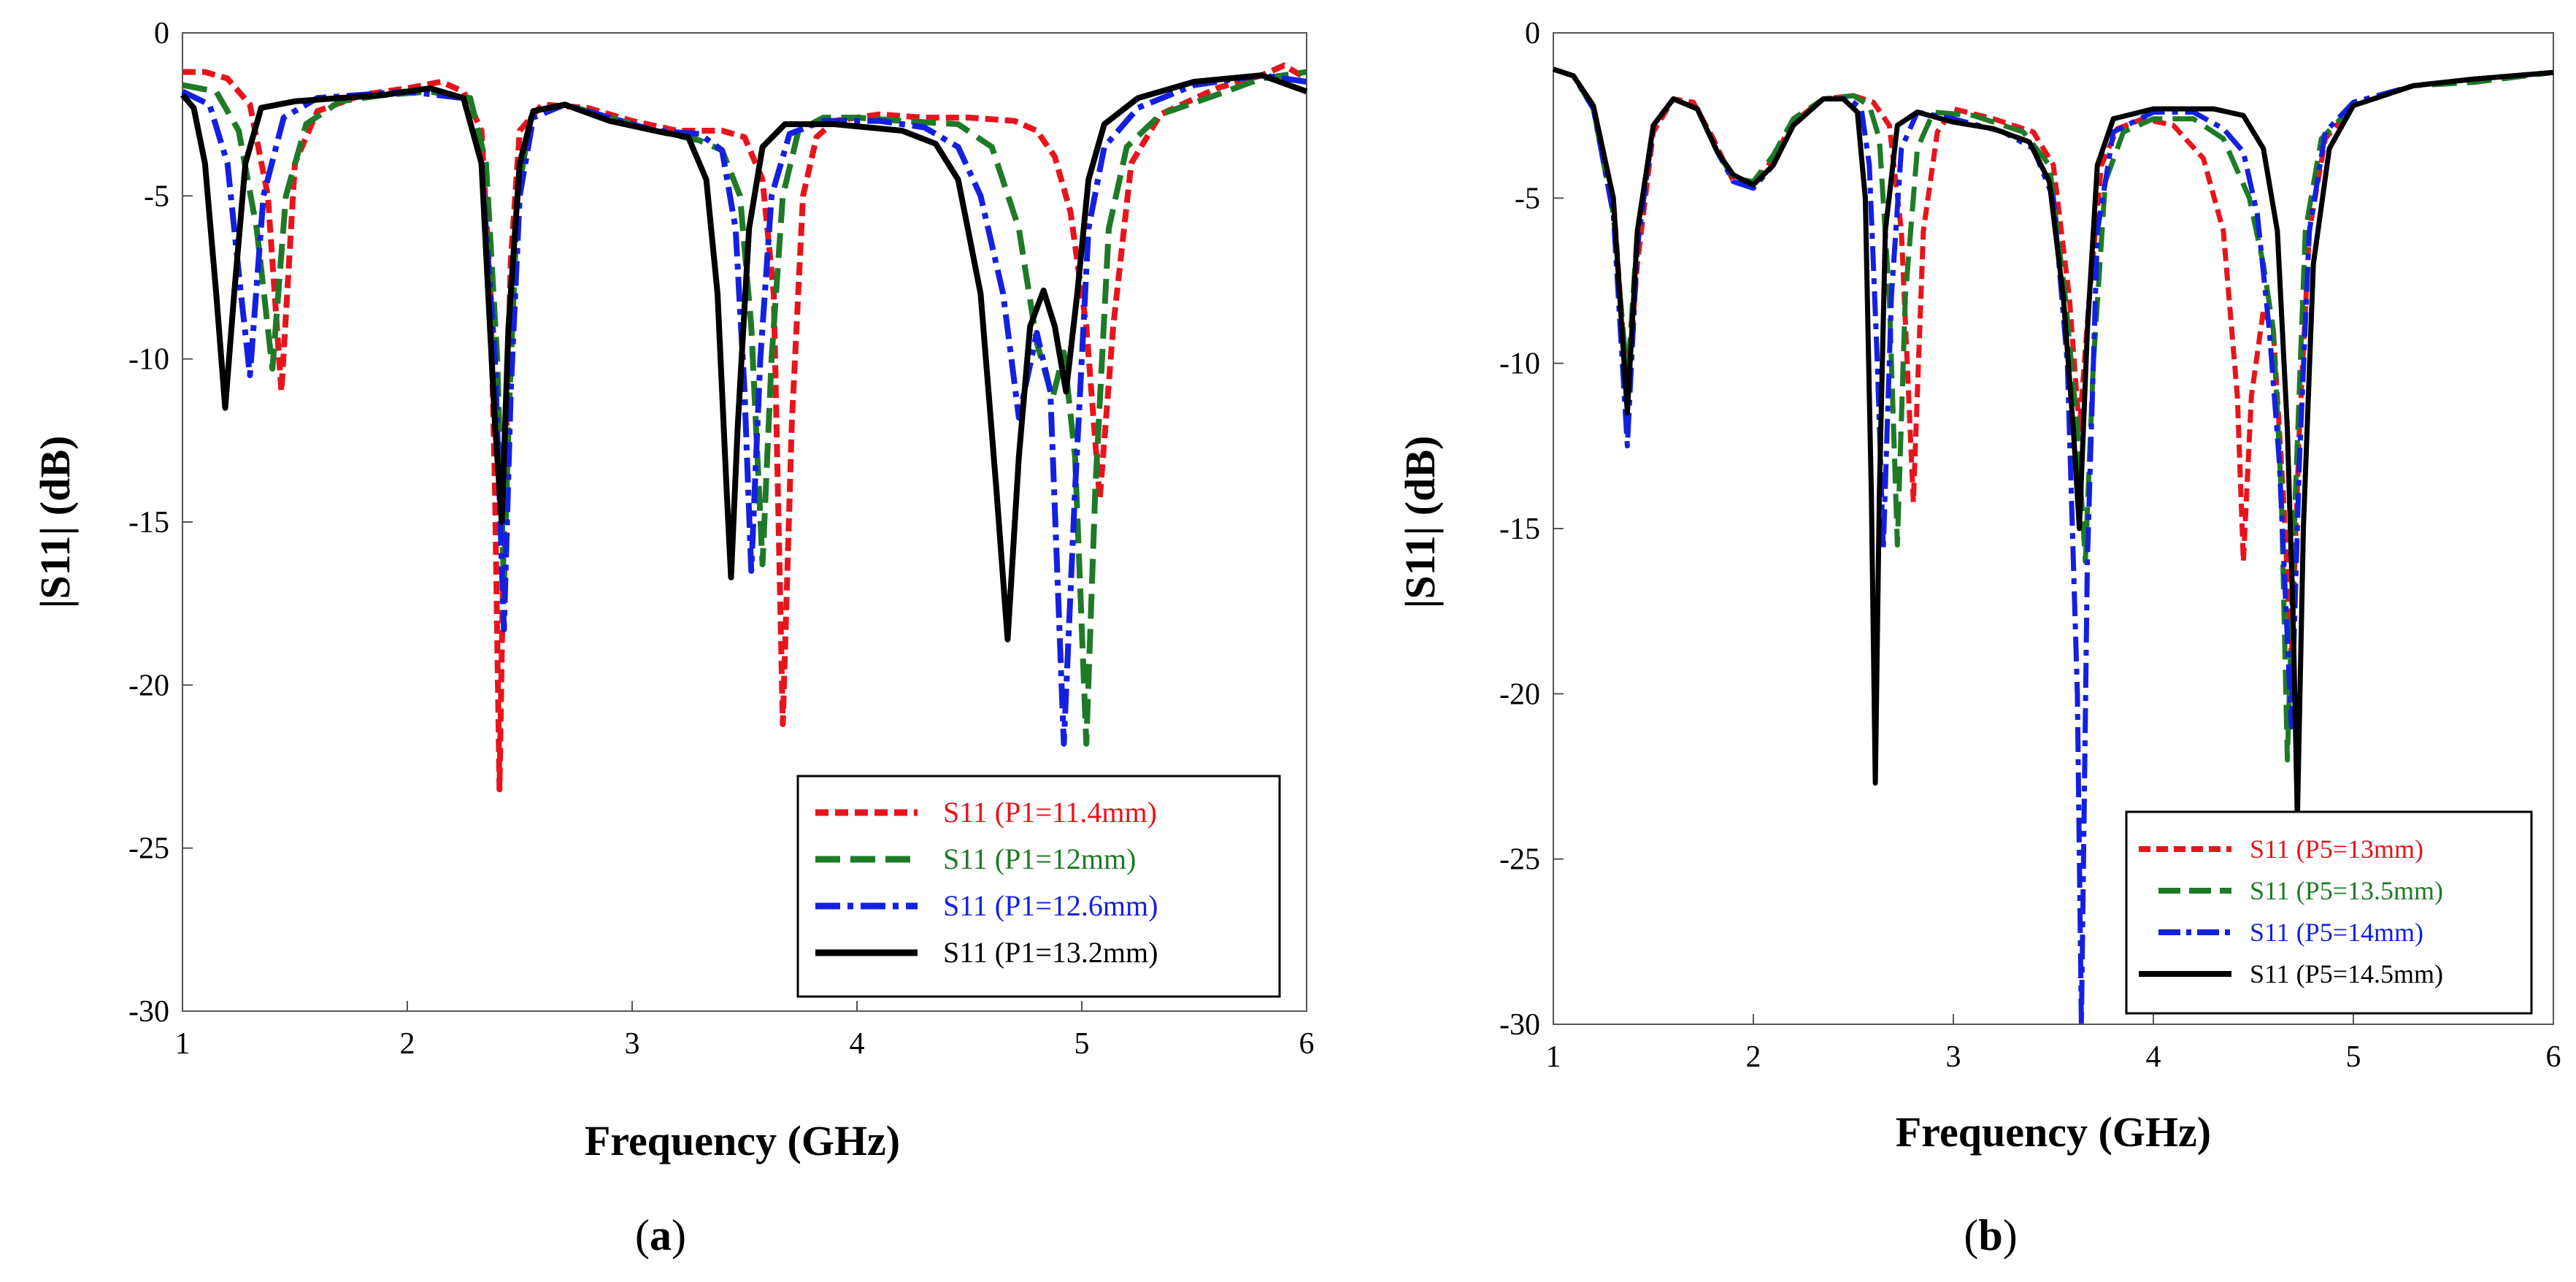  Describe the element at coordinates (148, 849) in the screenshot. I see `y-tick-label-a-5: -25` at that location.